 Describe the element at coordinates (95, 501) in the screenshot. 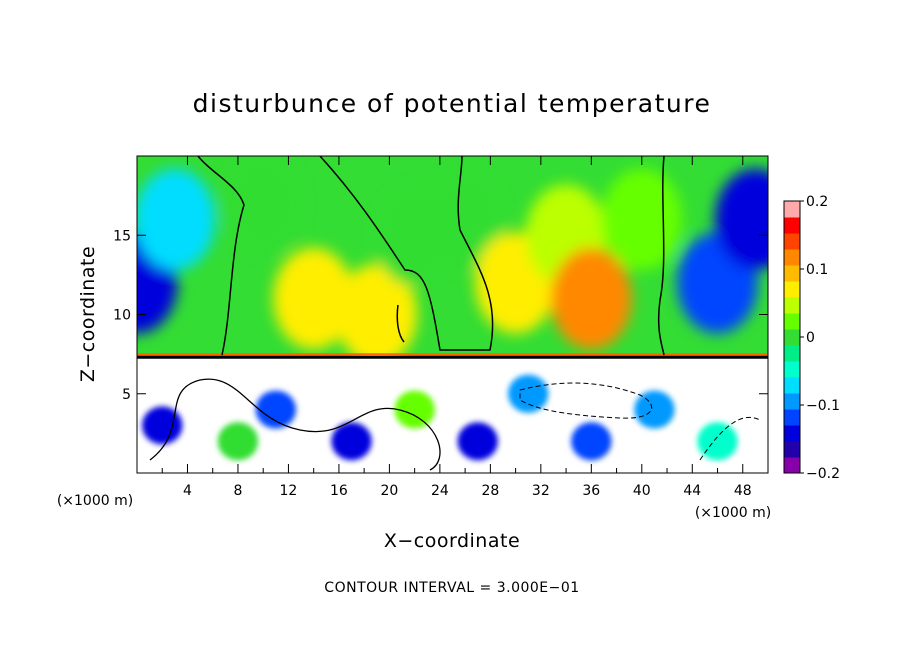

I see `x-unit-left: (×1000 m)` at that location.